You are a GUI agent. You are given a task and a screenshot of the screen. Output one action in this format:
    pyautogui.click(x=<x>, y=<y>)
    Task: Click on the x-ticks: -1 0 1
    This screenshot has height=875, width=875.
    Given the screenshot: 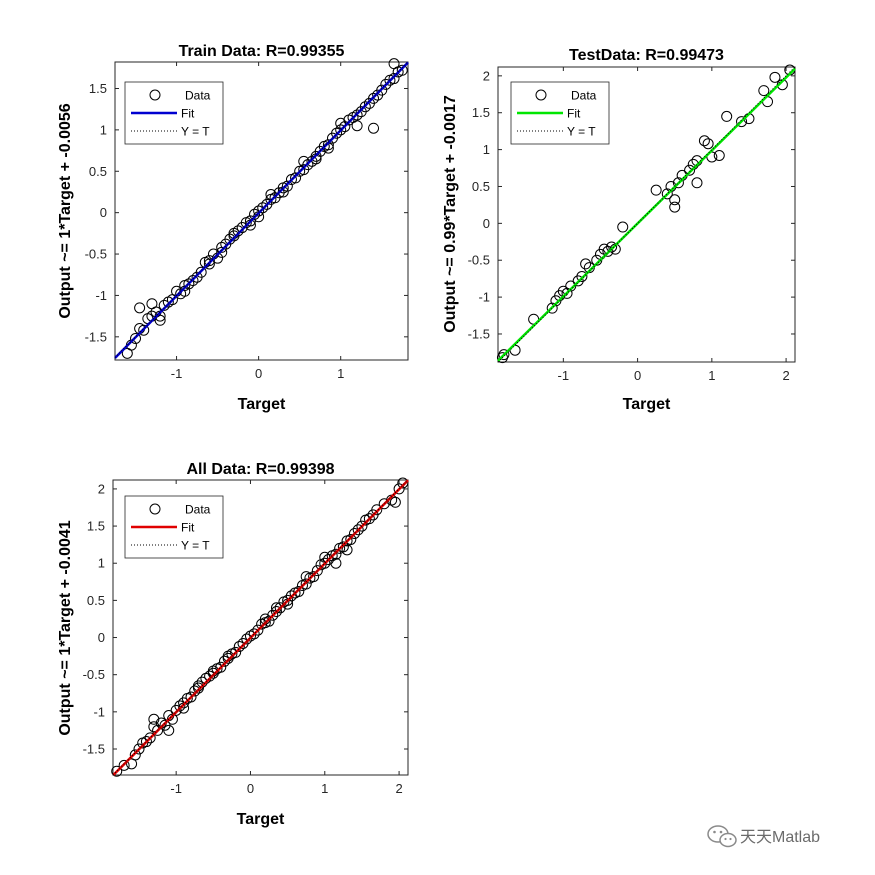 What is the action you would take?
    pyautogui.click(x=257, y=221)
    